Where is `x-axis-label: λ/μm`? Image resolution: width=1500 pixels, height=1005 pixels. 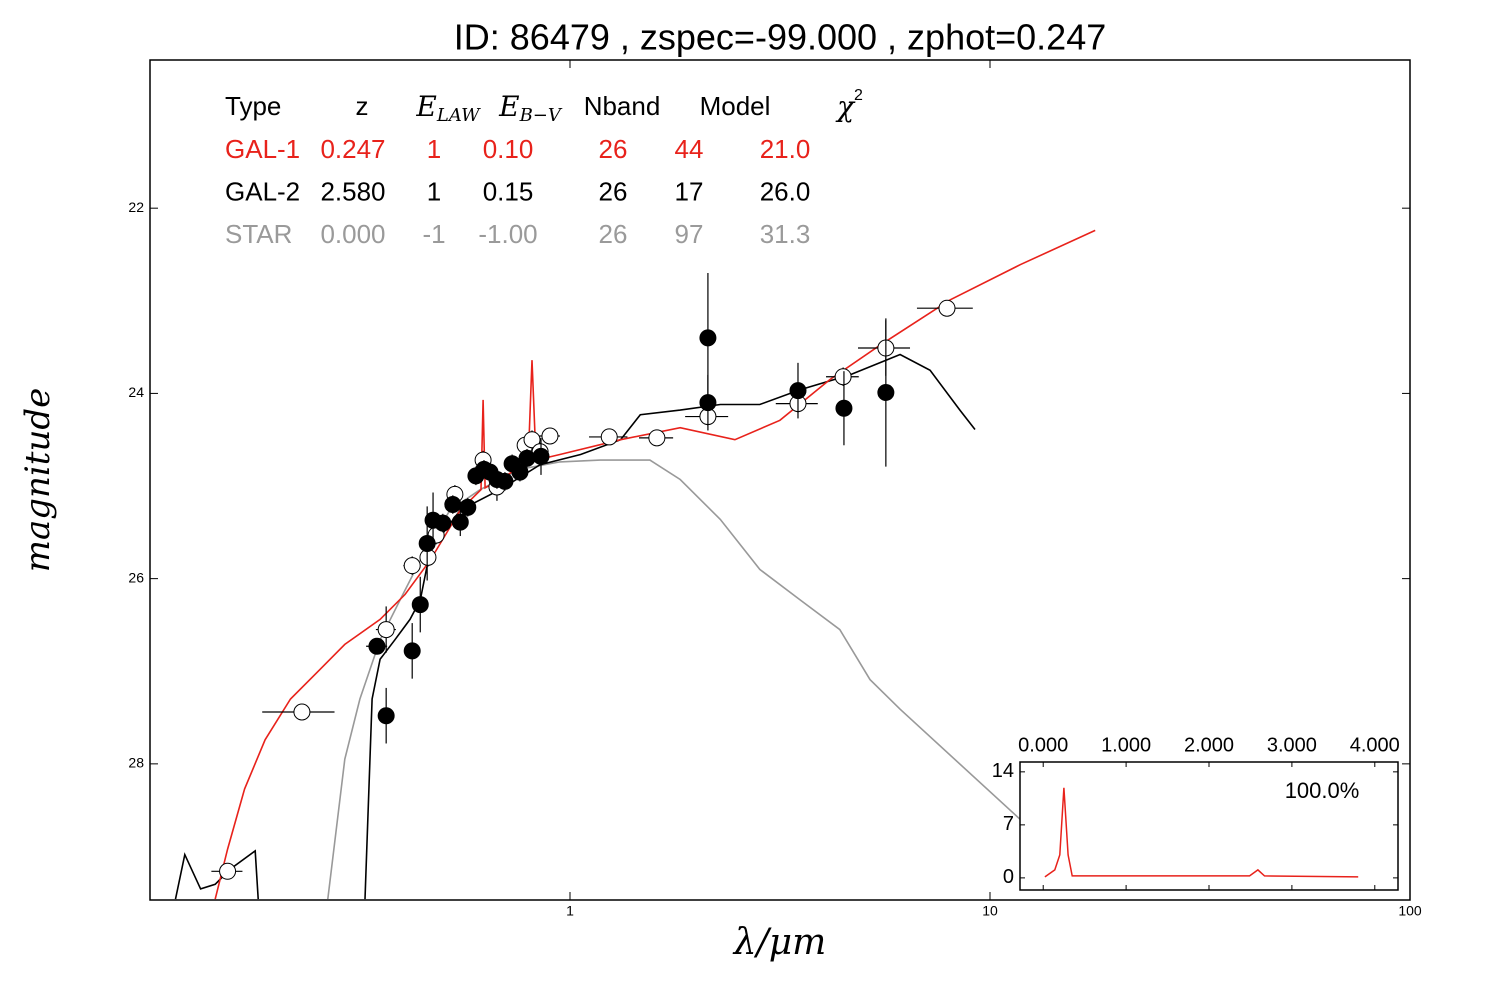 x-axis-label: λ/μm is located at coordinates (779, 942).